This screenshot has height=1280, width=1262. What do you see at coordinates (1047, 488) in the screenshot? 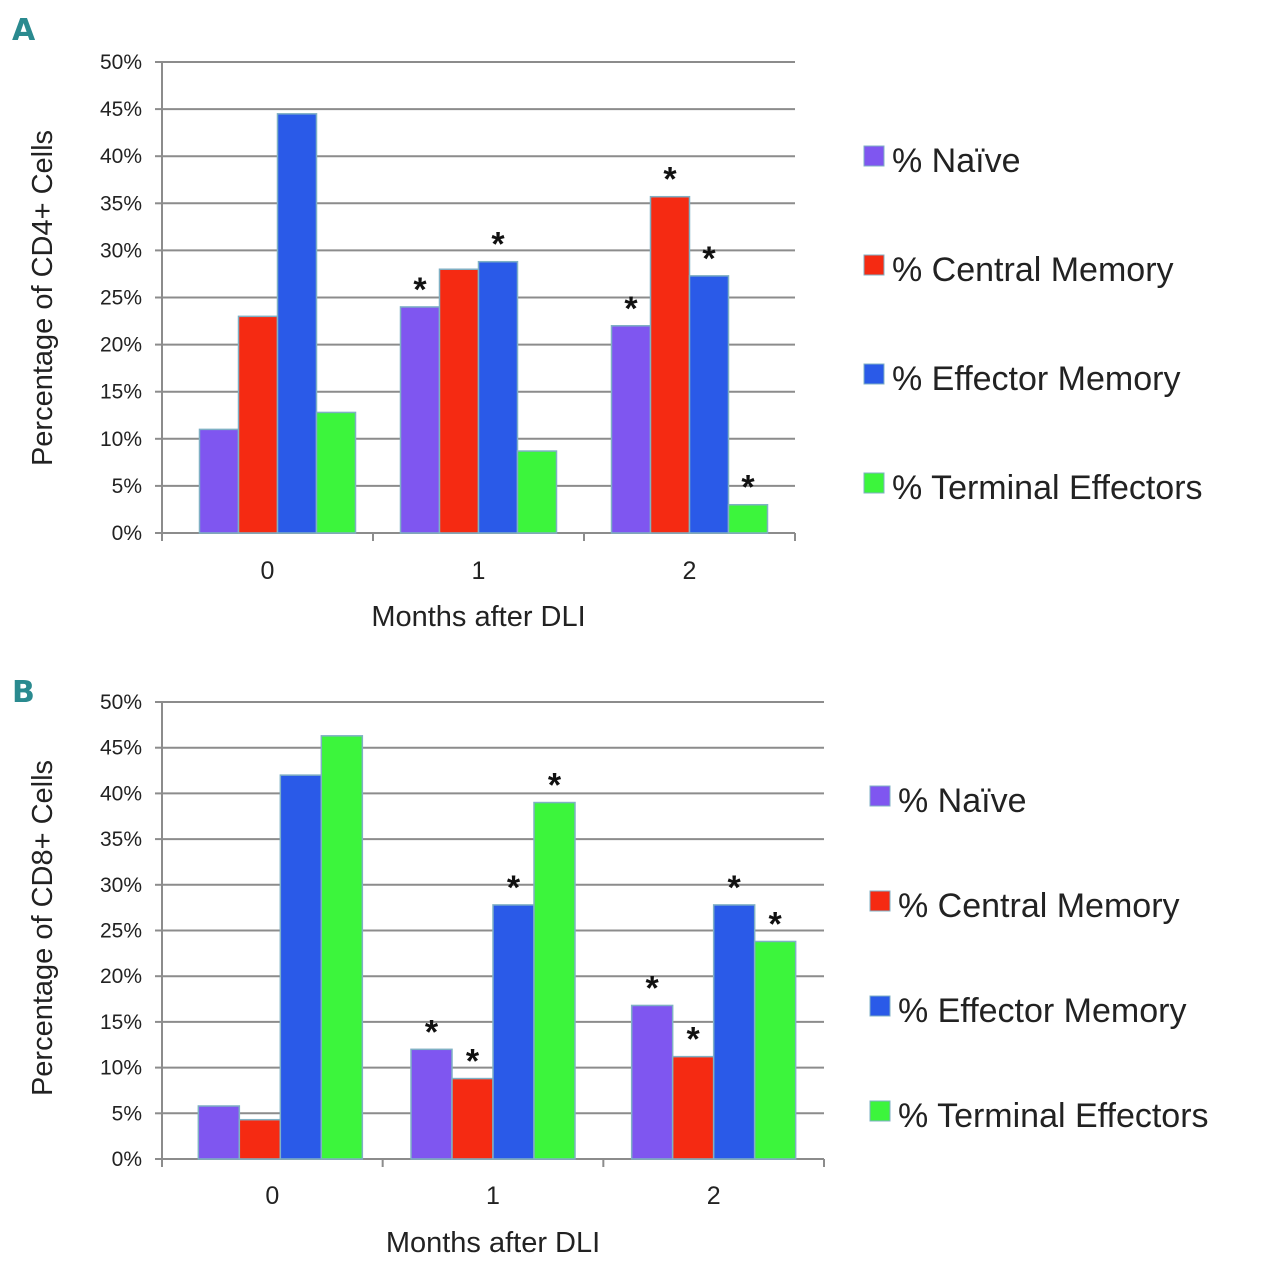
I see `chart-a-legend-label: % Terminal Effectors` at bounding box center [1047, 488].